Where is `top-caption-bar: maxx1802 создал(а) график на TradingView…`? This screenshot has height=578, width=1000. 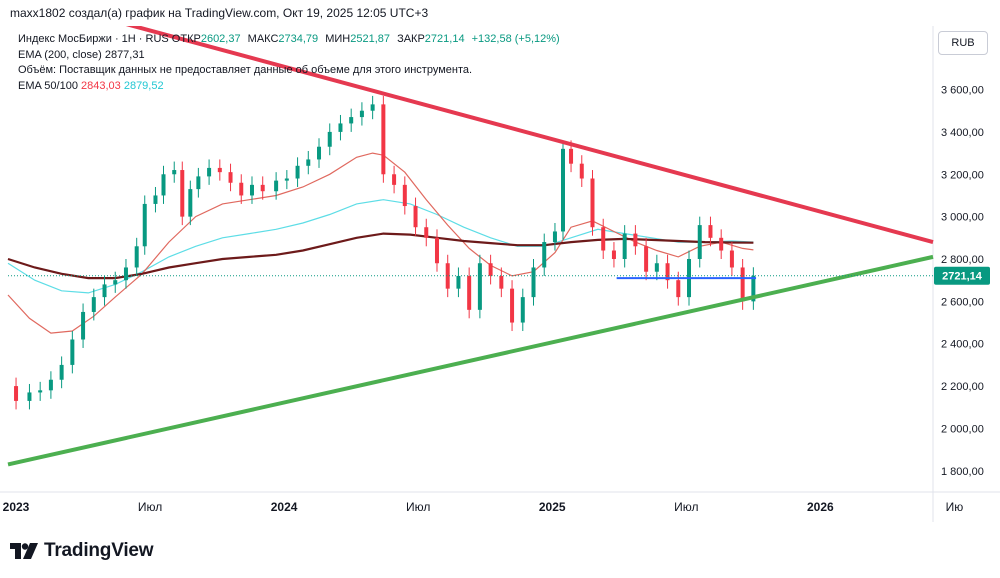
top-caption-bar: maxx1802 создал(а) график на TradingView… is located at coordinates (500, 13).